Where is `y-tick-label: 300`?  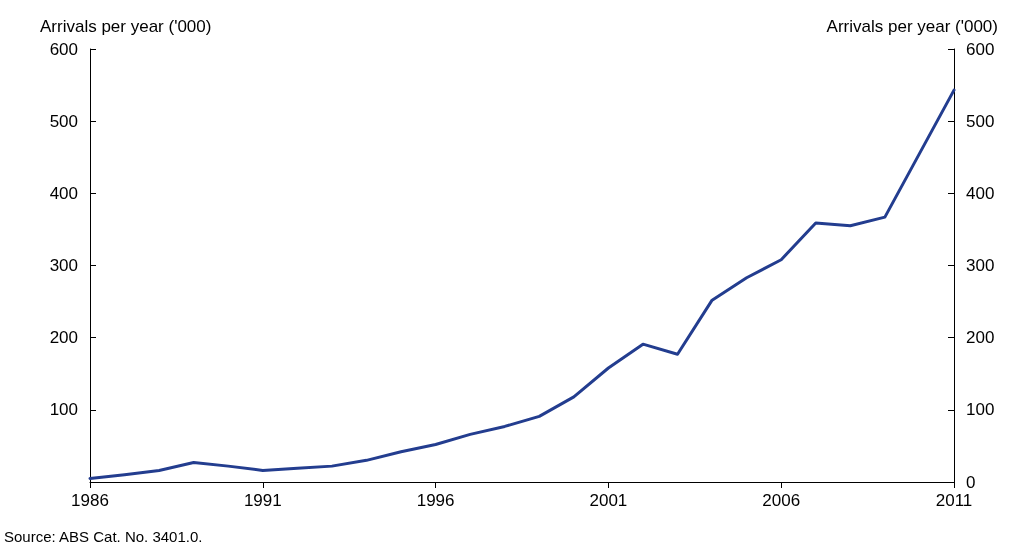 y-tick-label: 300 is located at coordinates (63, 265).